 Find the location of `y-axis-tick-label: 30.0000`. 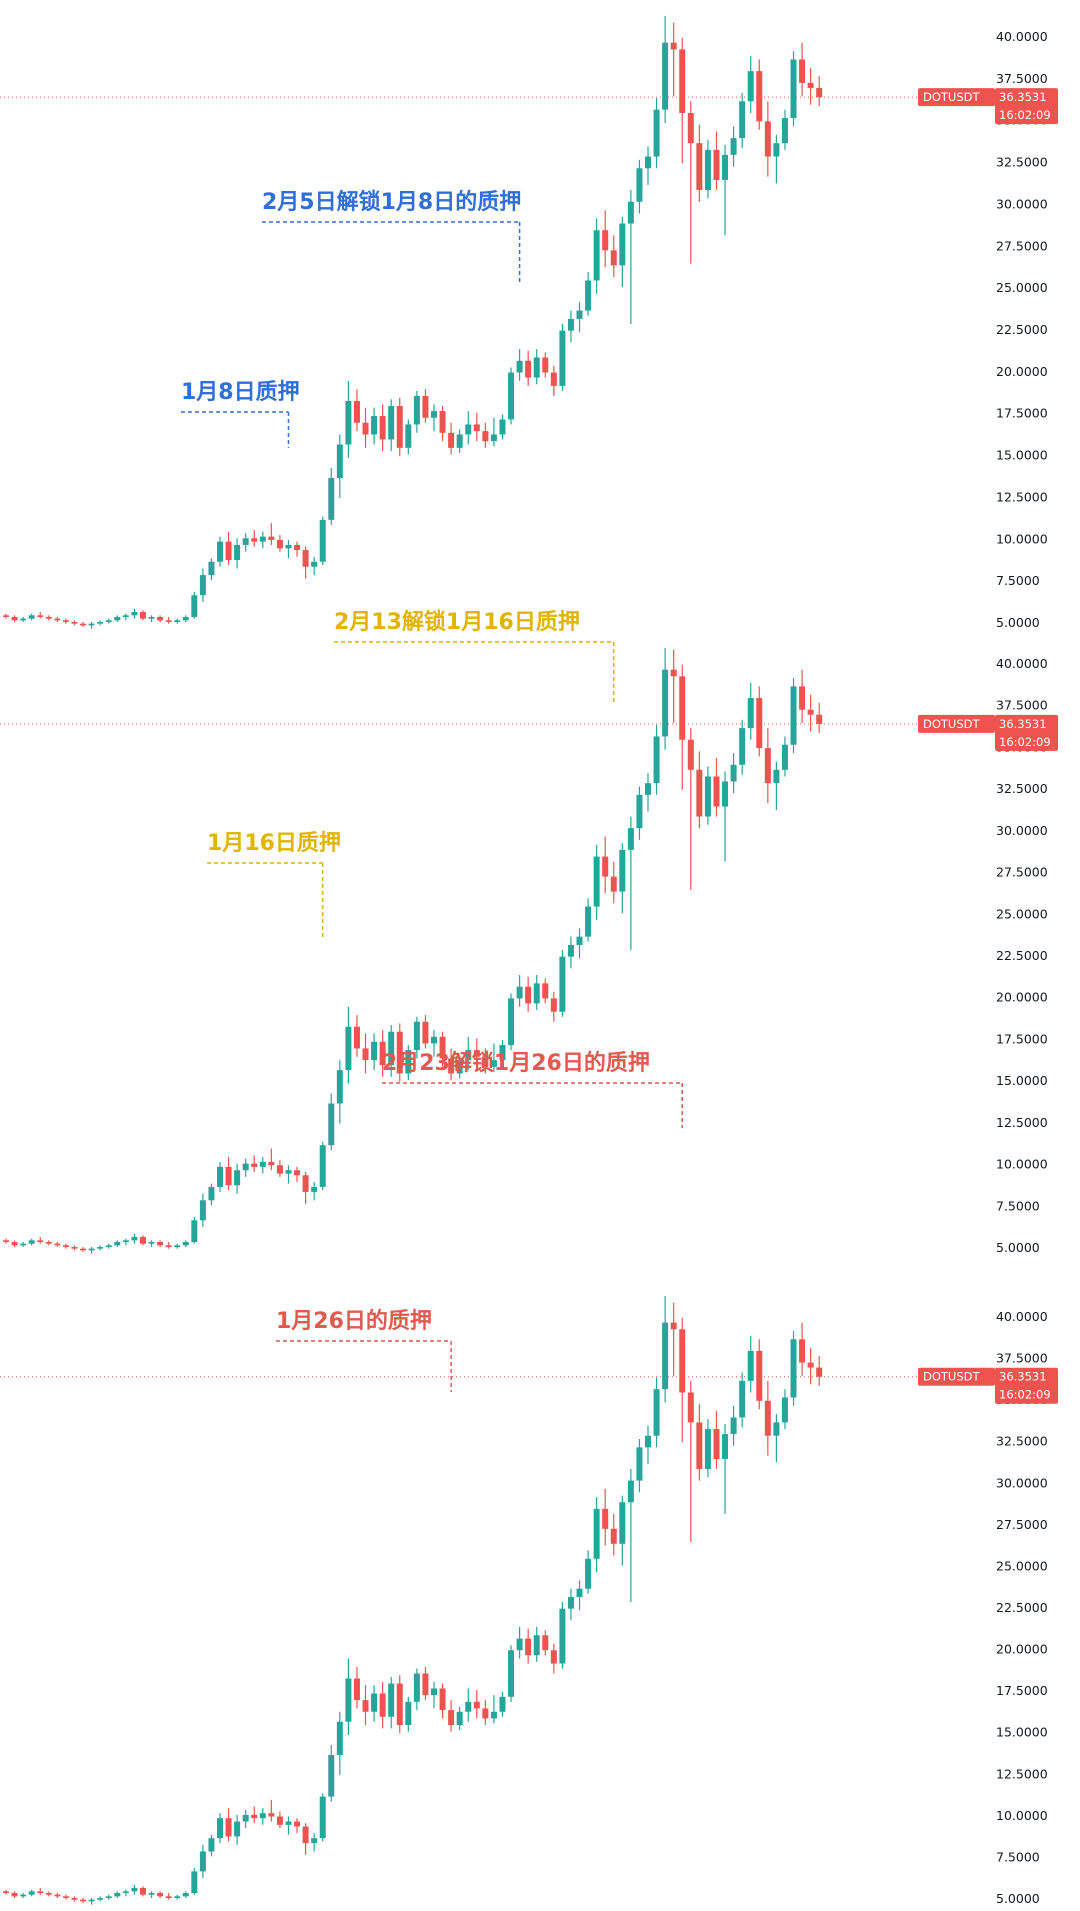

y-axis-tick-label: 30.0000 is located at coordinates (1022, 203).